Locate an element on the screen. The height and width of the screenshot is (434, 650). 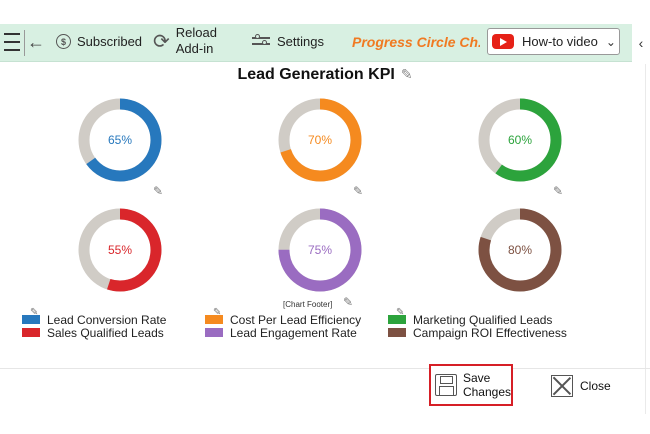
howto-video-dropdown: How-to video ⌄ is located at coordinates (553, 41).